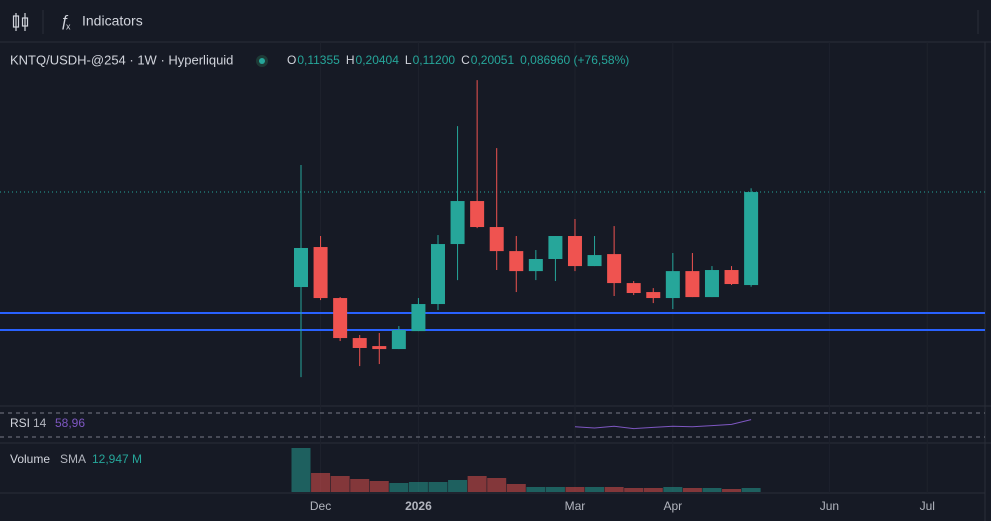 The width and height of the screenshot is (991, 521). Describe the element at coordinates (495, 26) in the screenshot. I see `toolbar: ƒ x Indicators` at that location.